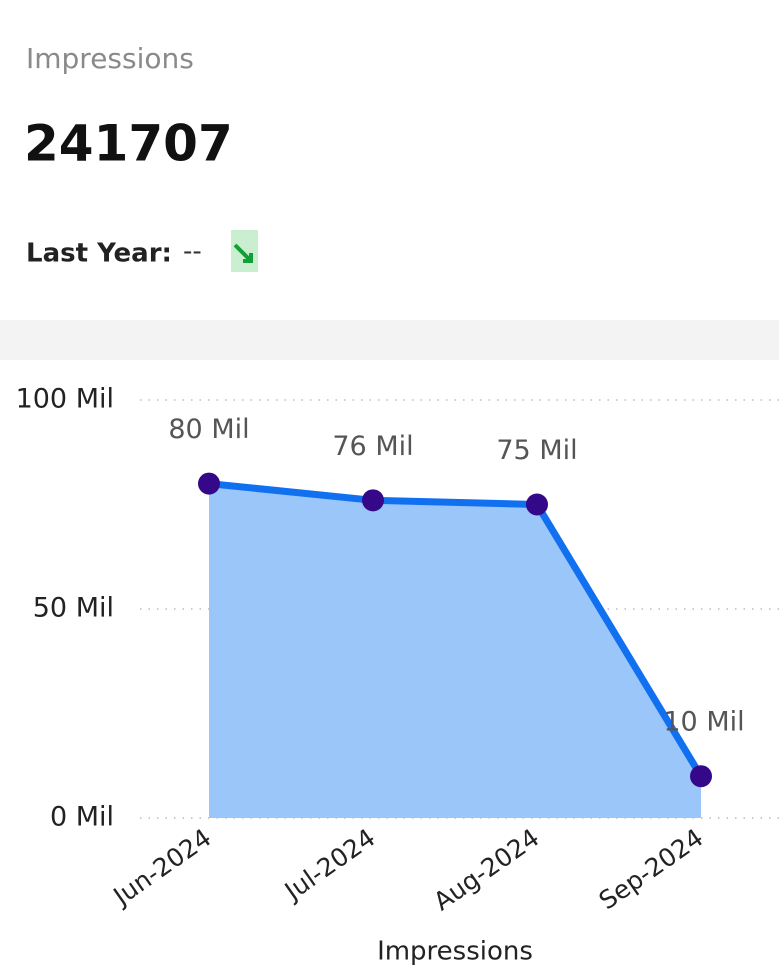  Describe the element at coordinates (128, 144) in the screenshot. I see `kpi-value: 241707` at that location.